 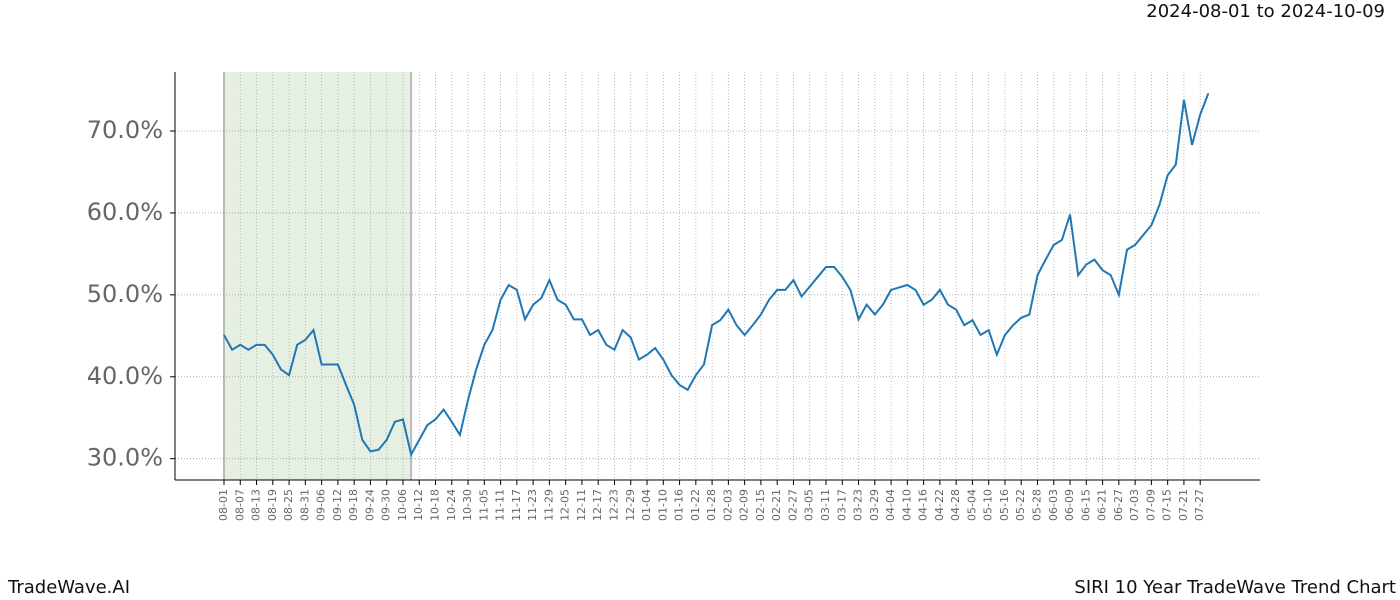 I want to click on x-tick-label: 07-03, so click(x=1134, y=505).